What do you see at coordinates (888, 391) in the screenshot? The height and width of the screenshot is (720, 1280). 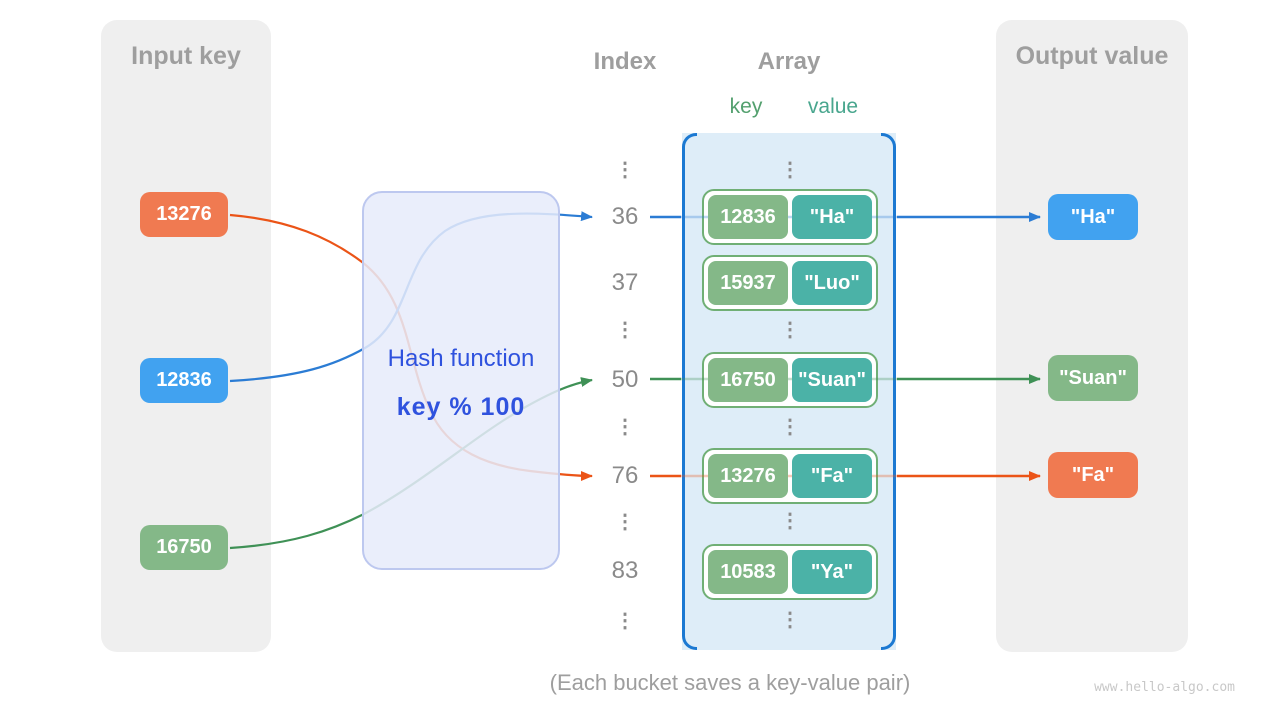 I see `array-right-bracket` at bounding box center [888, 391].